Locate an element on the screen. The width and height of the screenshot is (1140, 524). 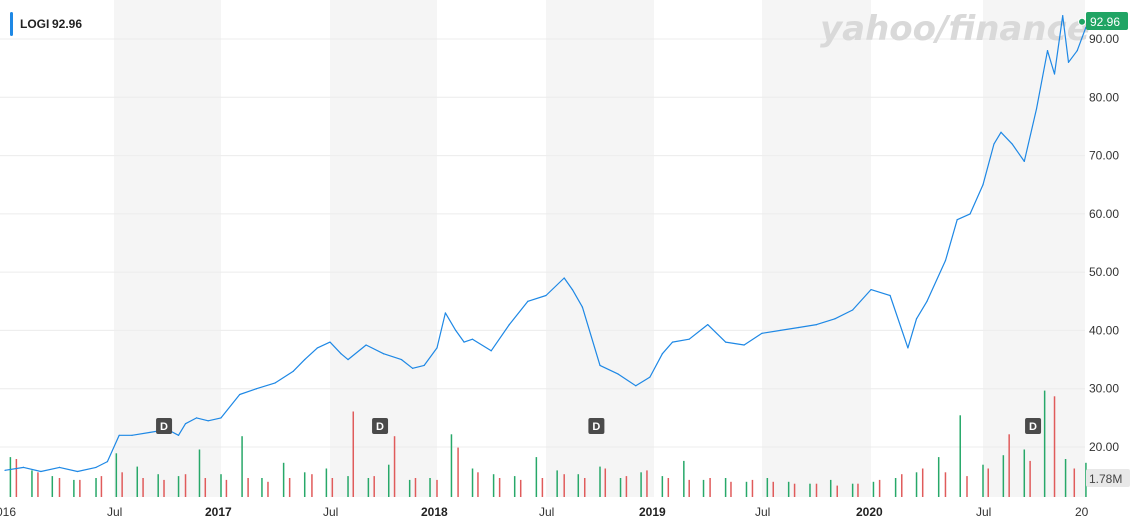
price-badge: 92.96 is located at coordinates (1107, 21).